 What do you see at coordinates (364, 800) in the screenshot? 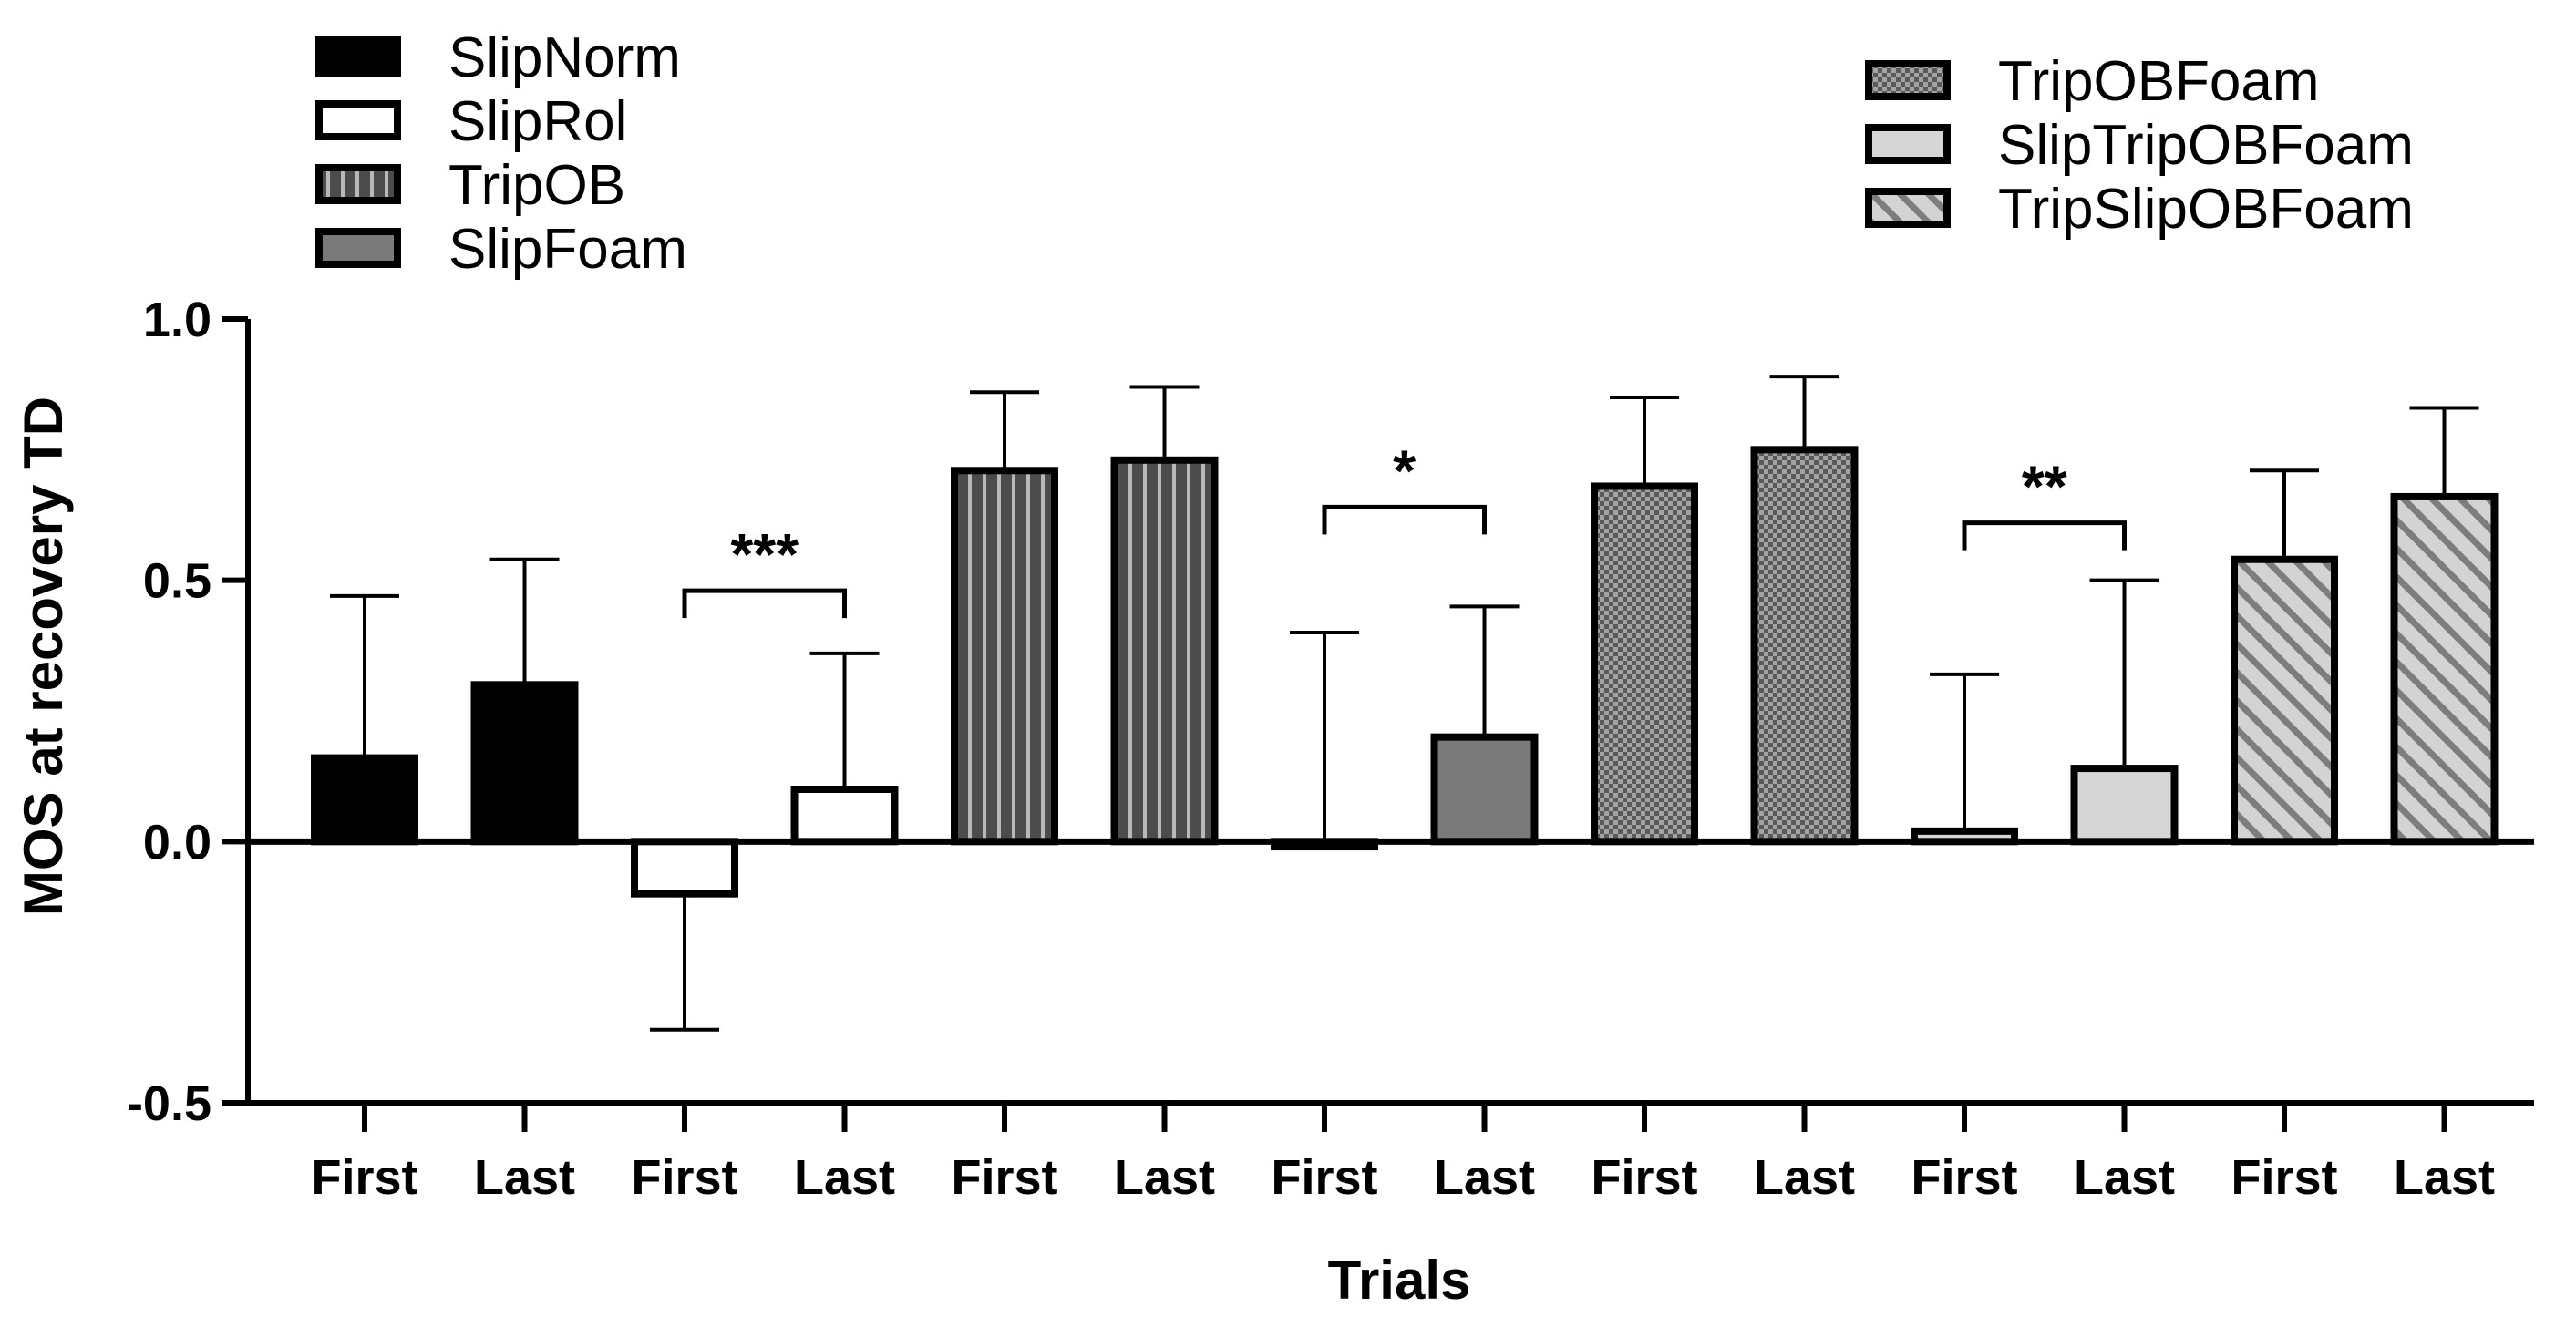
I see `bar-slipnorm-first` at bounding box center [364, 800].